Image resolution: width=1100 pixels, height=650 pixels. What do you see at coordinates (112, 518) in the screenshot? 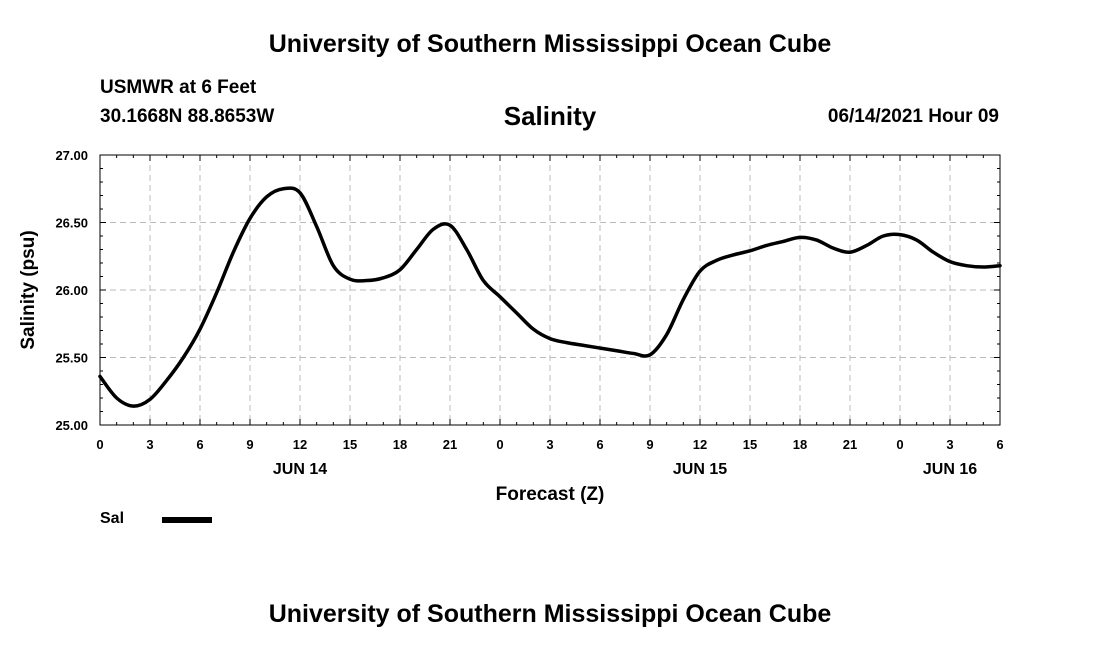
I see `legend-label: Sal` at bounding box center [112, 518].